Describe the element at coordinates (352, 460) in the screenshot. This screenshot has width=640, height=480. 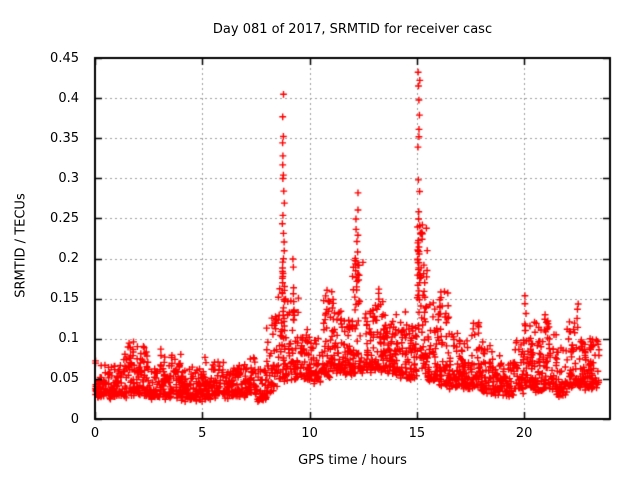
I see `x-axis-label: GPS time / hours` at that location.